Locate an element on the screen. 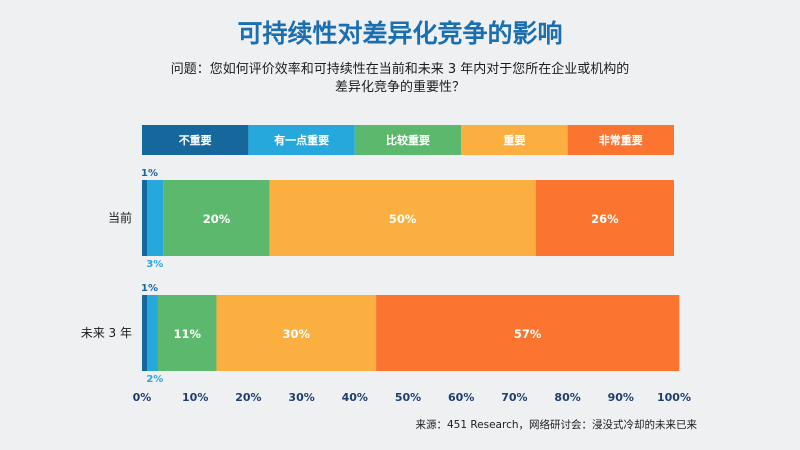  data-label-1-3: 30% is located at coordinates (297, 334).